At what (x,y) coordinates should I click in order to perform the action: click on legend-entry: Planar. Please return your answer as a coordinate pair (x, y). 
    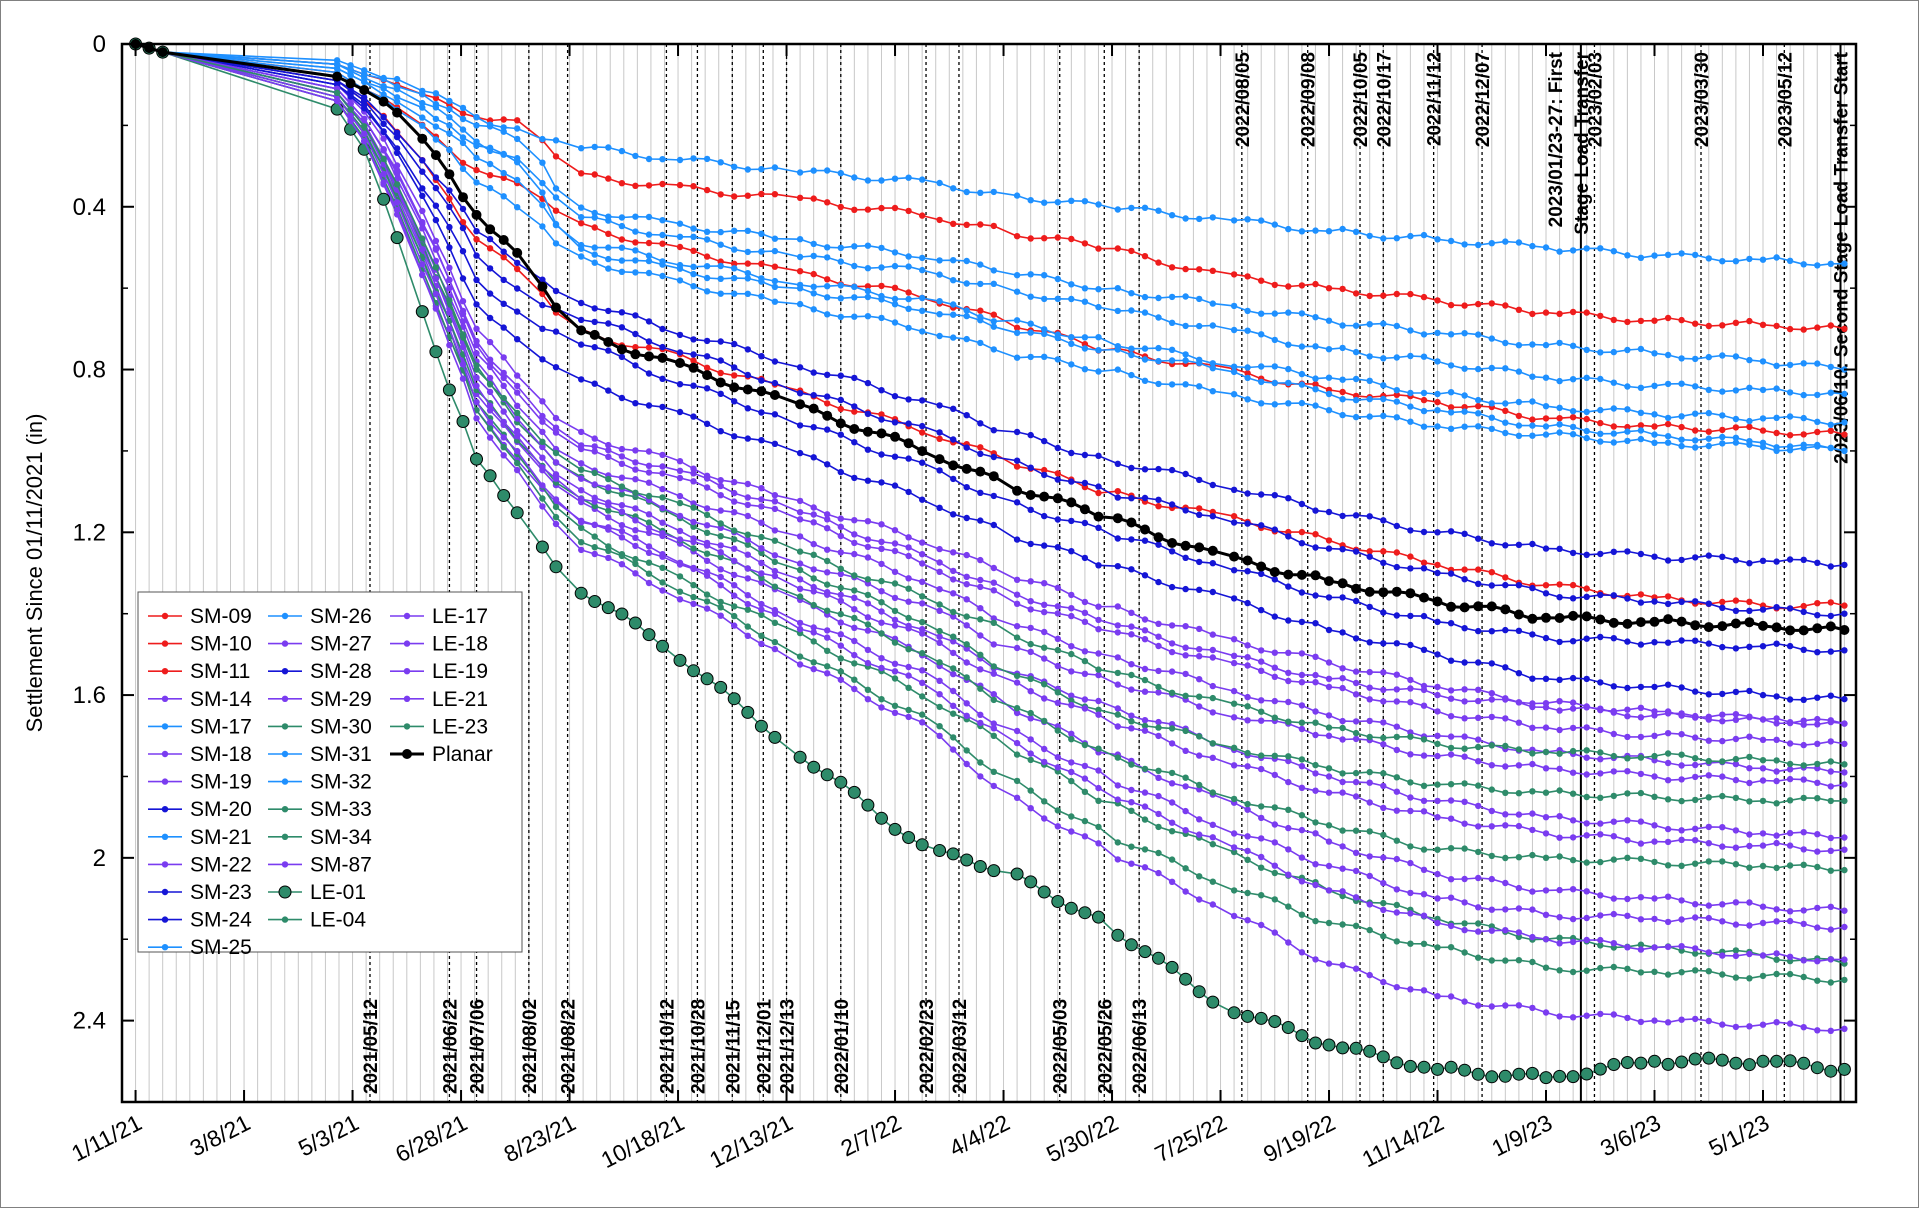
    Looking at the image, I should click on (441, 754).